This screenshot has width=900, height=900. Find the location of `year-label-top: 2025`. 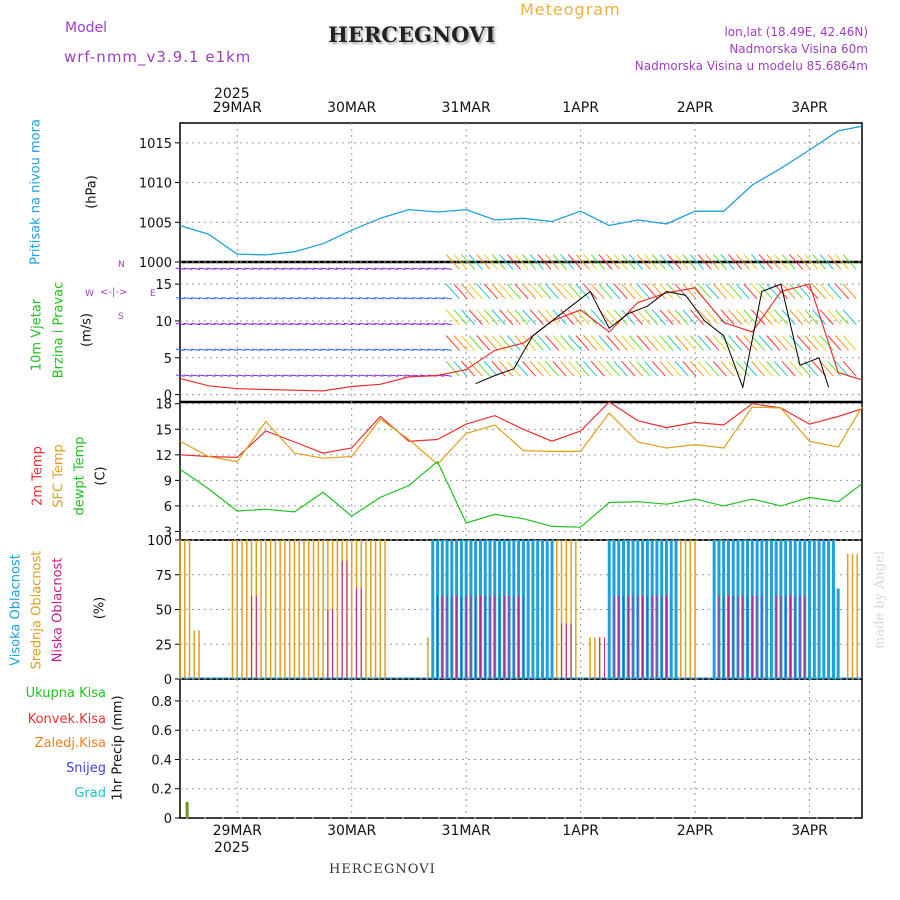

year-label-top: 2025 is located at coordinates (232, 94).